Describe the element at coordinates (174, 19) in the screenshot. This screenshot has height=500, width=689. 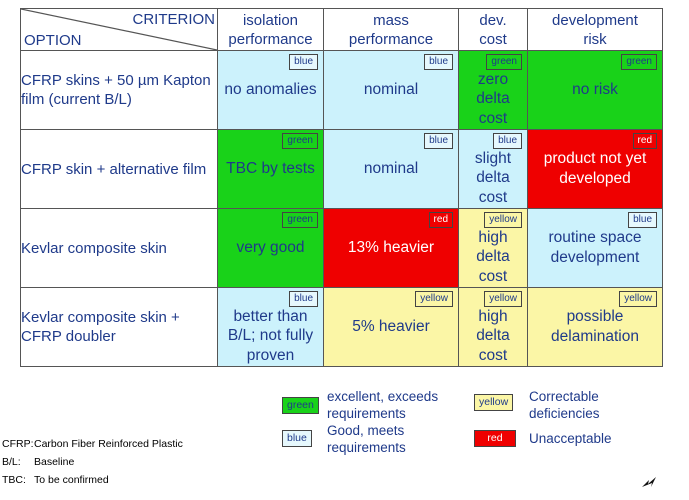
I see `criterion-label: CRITERION` at that location.